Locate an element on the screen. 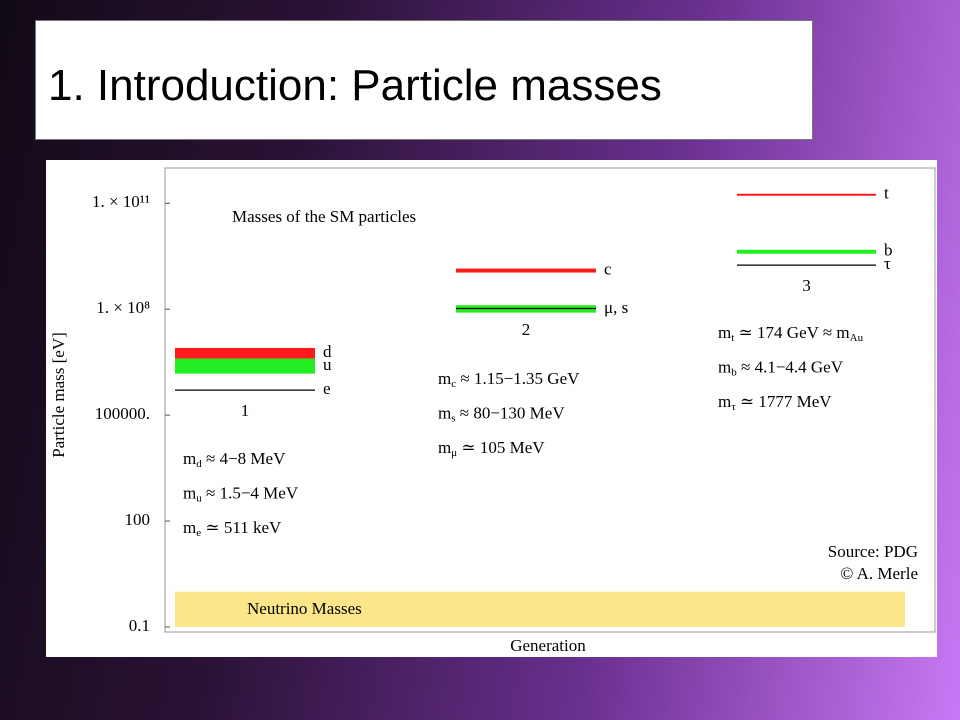  title-box: 1. Introduction: Particle masses is located at coordinates (424, 80).